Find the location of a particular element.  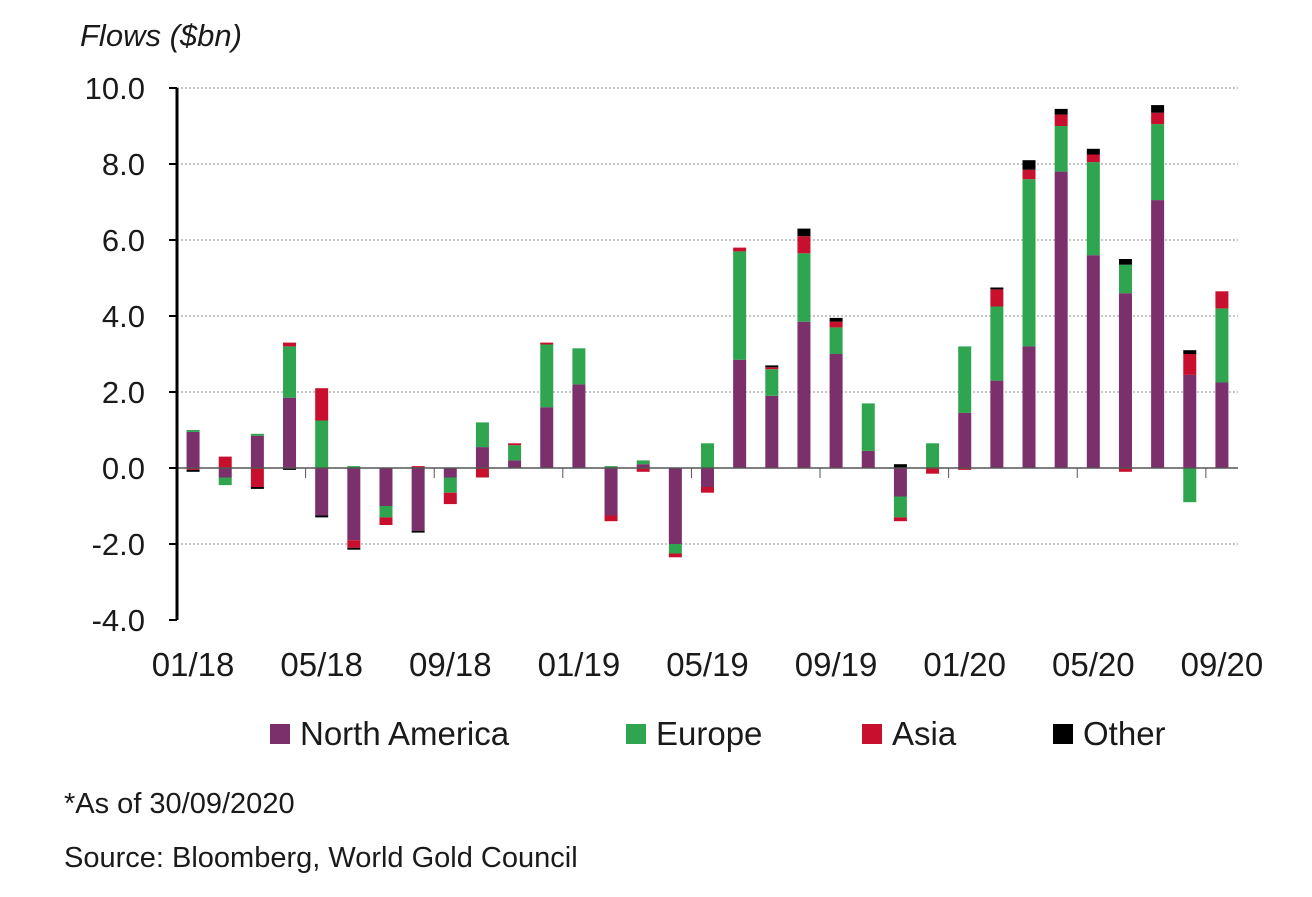

legend-swatch-other is located at coordinates (1063, 734).